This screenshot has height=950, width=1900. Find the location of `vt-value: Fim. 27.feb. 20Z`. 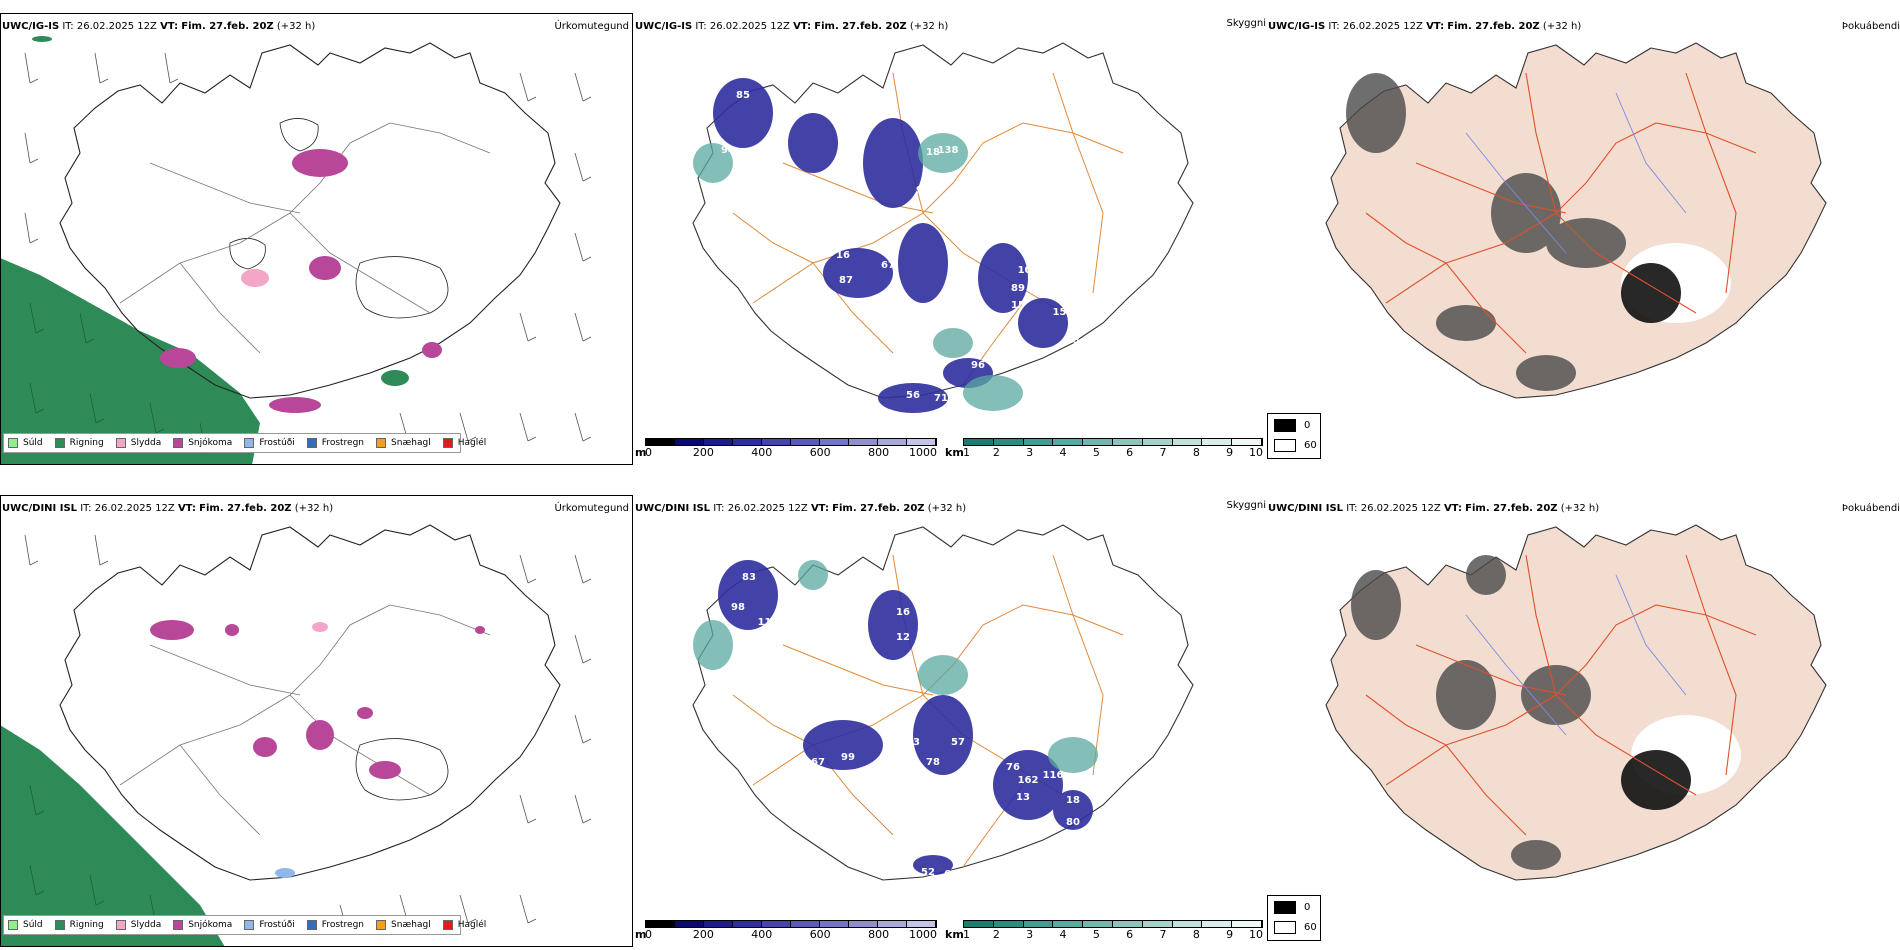

vt-value: Fim. 27.feb. 20Z is located at coordinates (878, 508).